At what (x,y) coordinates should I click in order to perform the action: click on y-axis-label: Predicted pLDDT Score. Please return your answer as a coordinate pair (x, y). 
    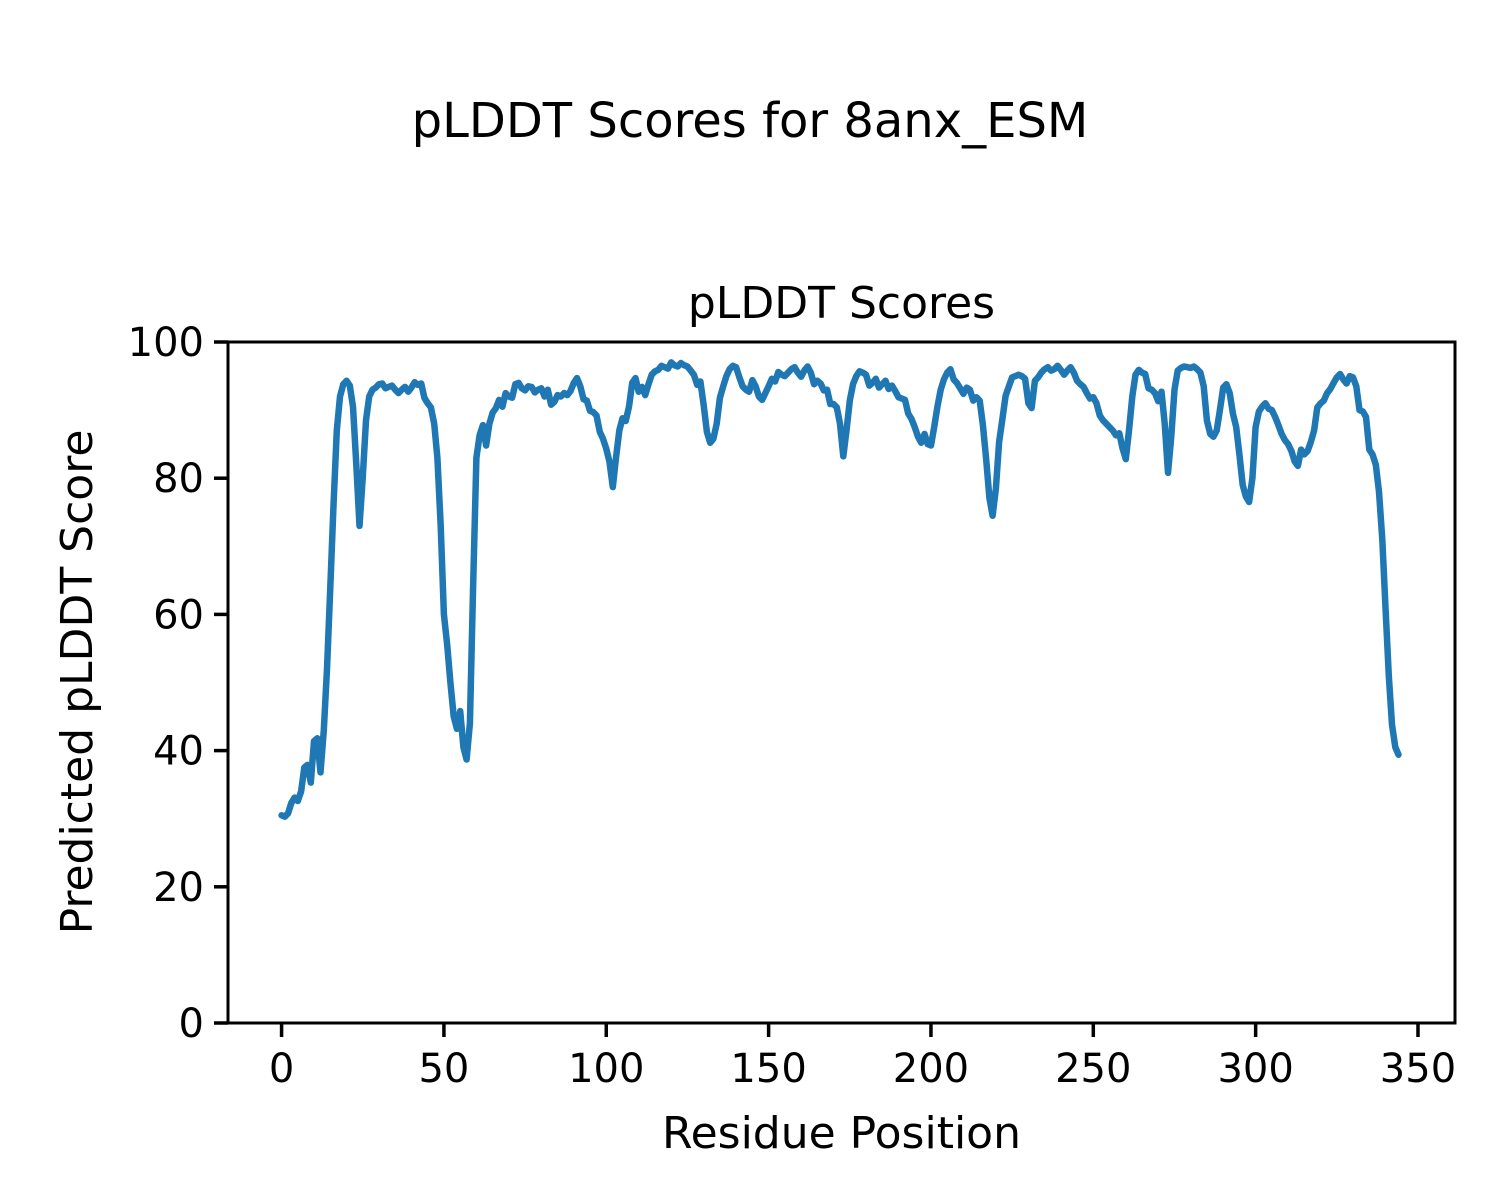
    Looking at the image, I should click on (77, 682).